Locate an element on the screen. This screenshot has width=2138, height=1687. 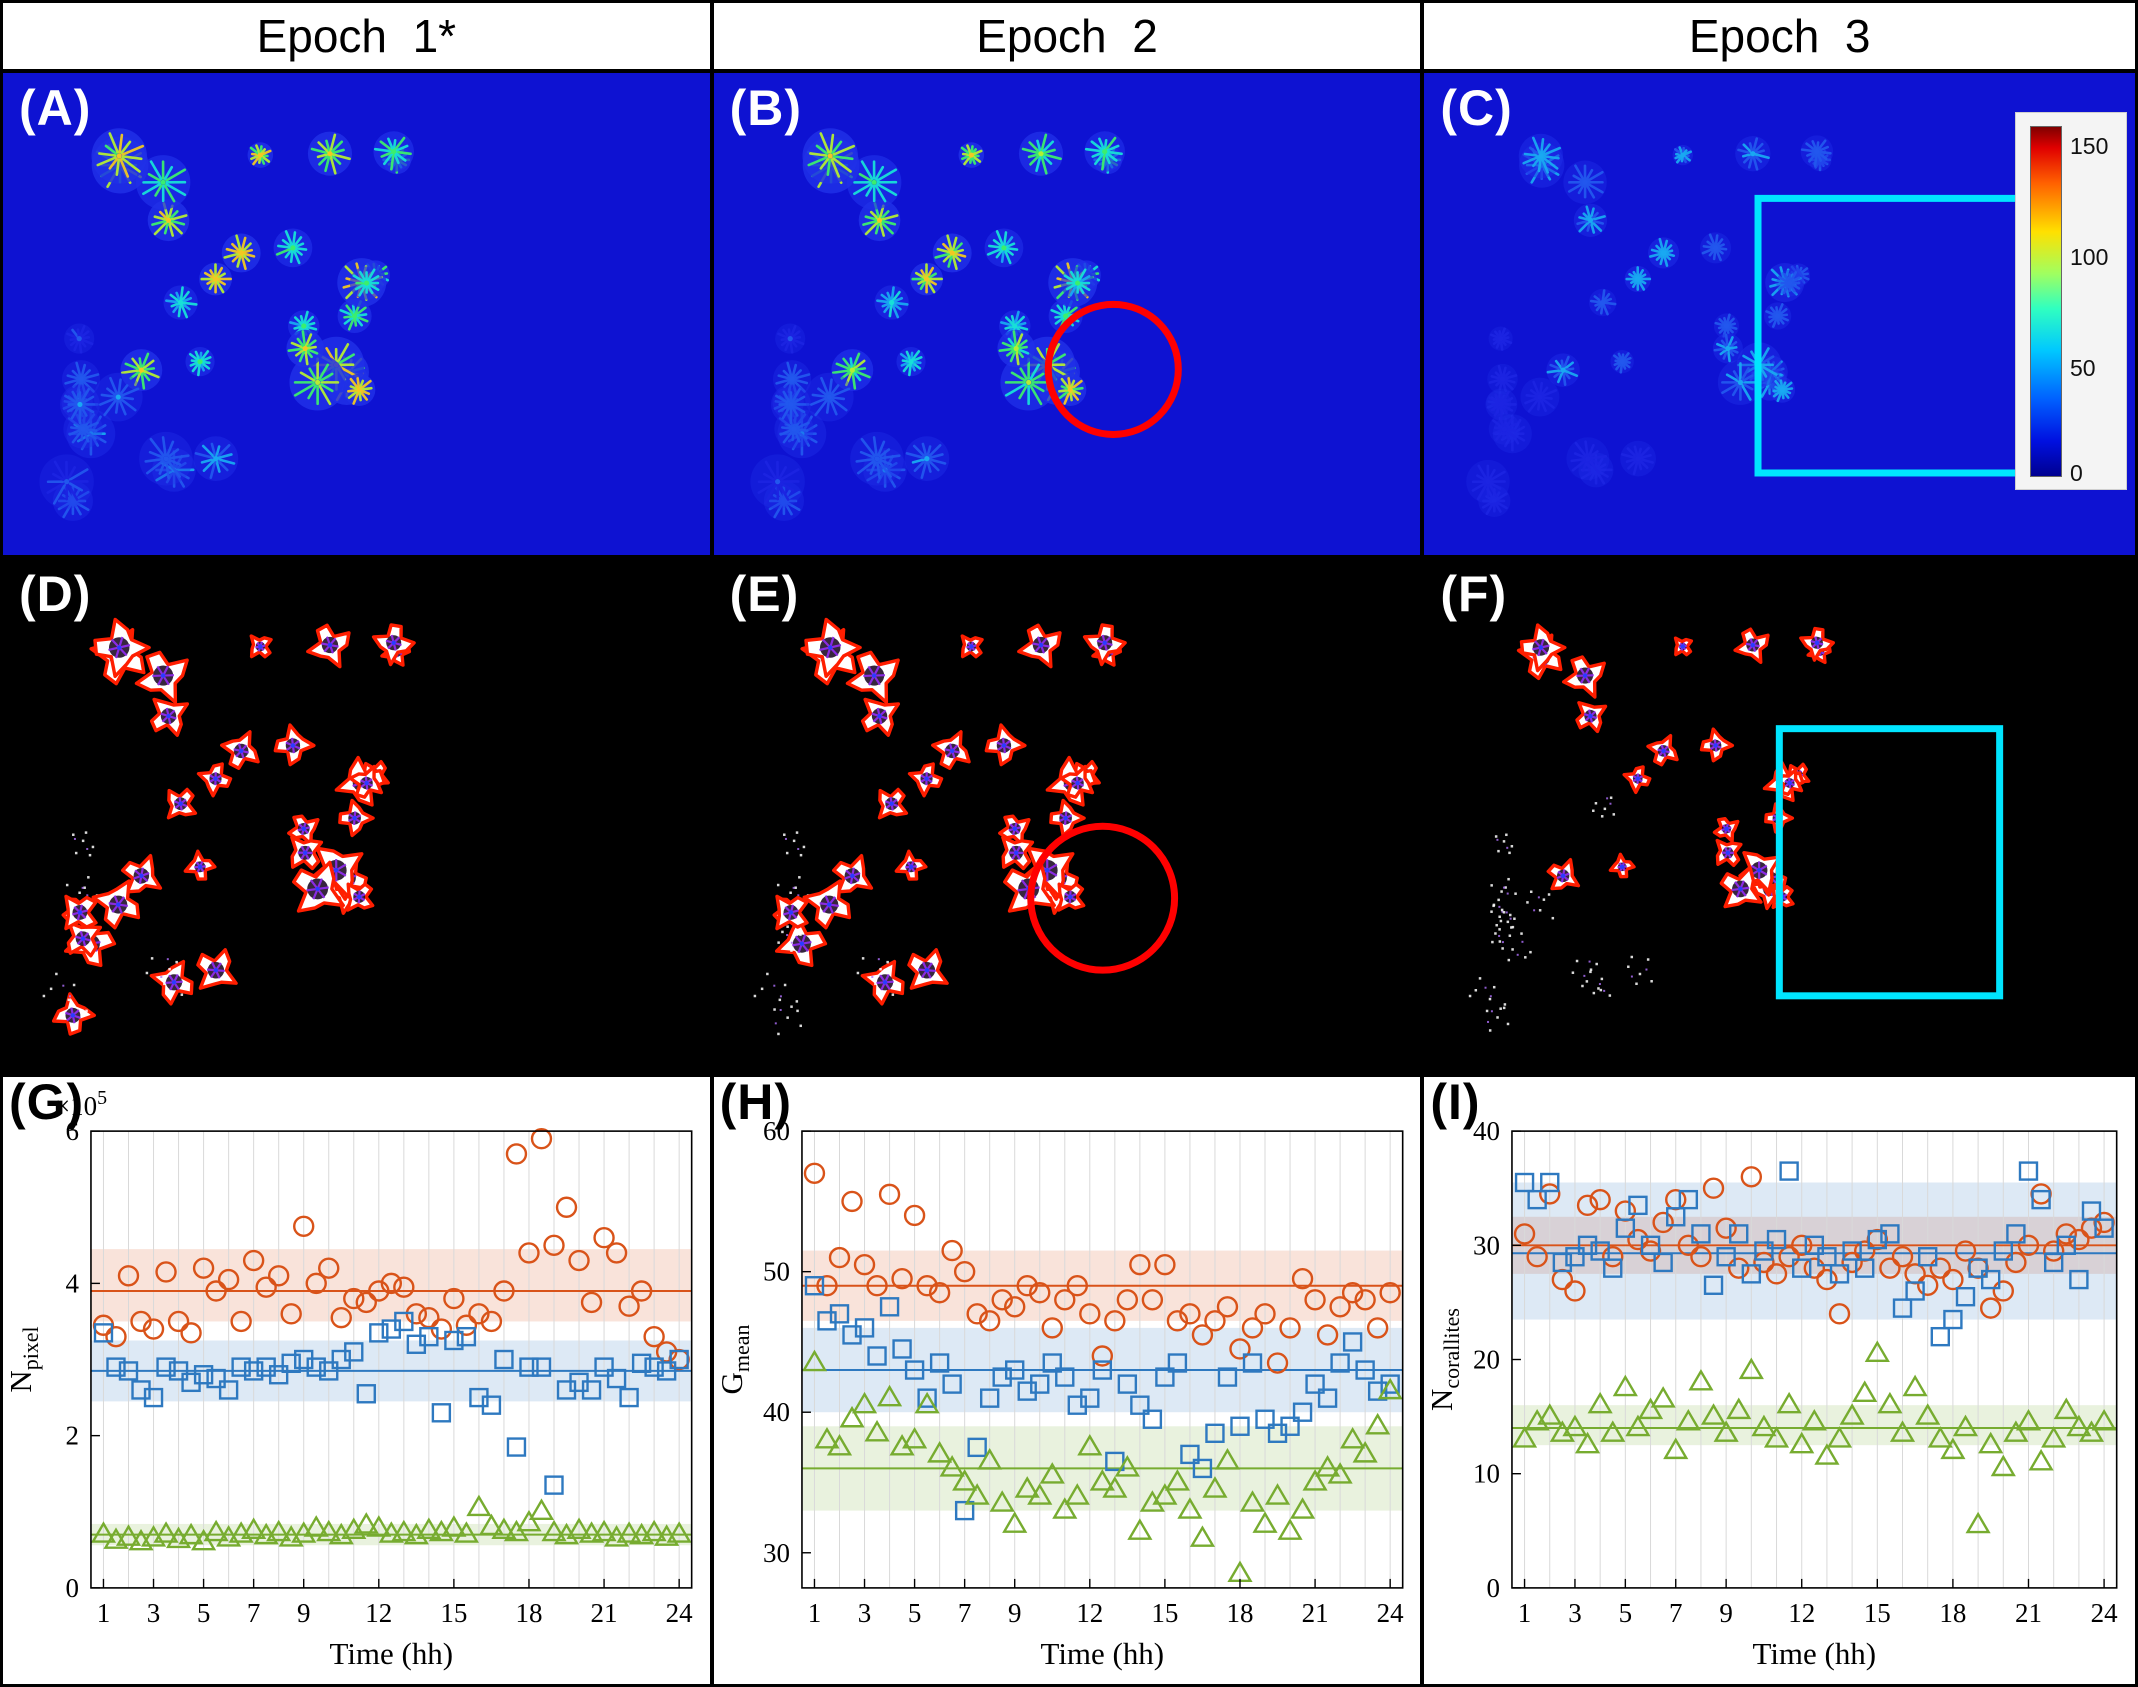
svg-text: Npixel is located at coordinates (23, 1359).